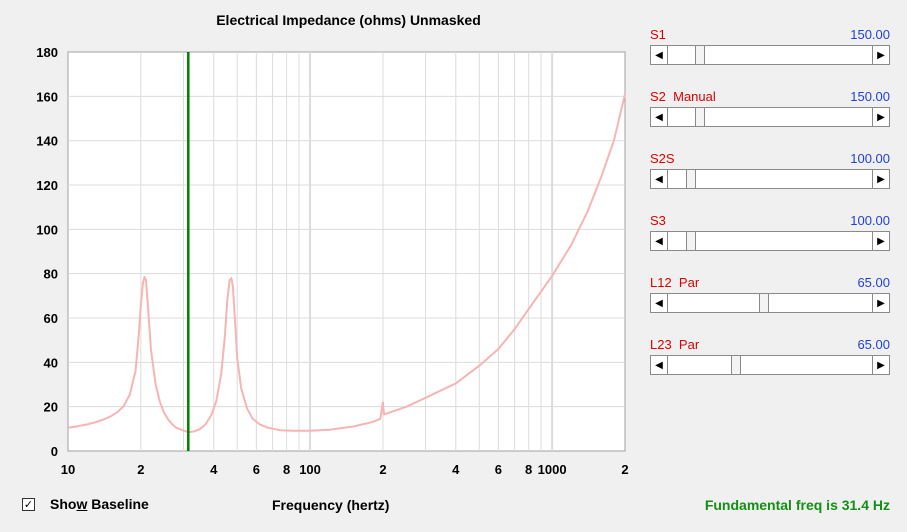  What do you see at coordinates (797, 505) in the screenshot?
I see `fundamental-frequency-text: Fundamental freq is 31.4 Hz` at bounding box center [797, 505].